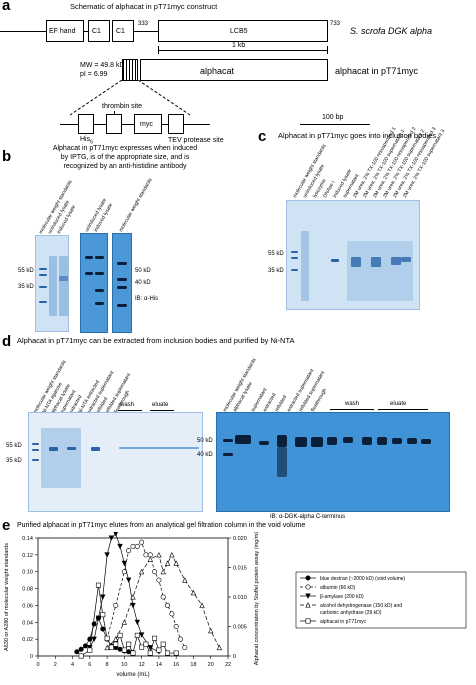 Image resolution: width=476 pixels, height=685 pixels. What do you see at coordinates (234, 657) in the screenshot?
I see `y2-tick-label: 0` at bounding box center [234, 657].